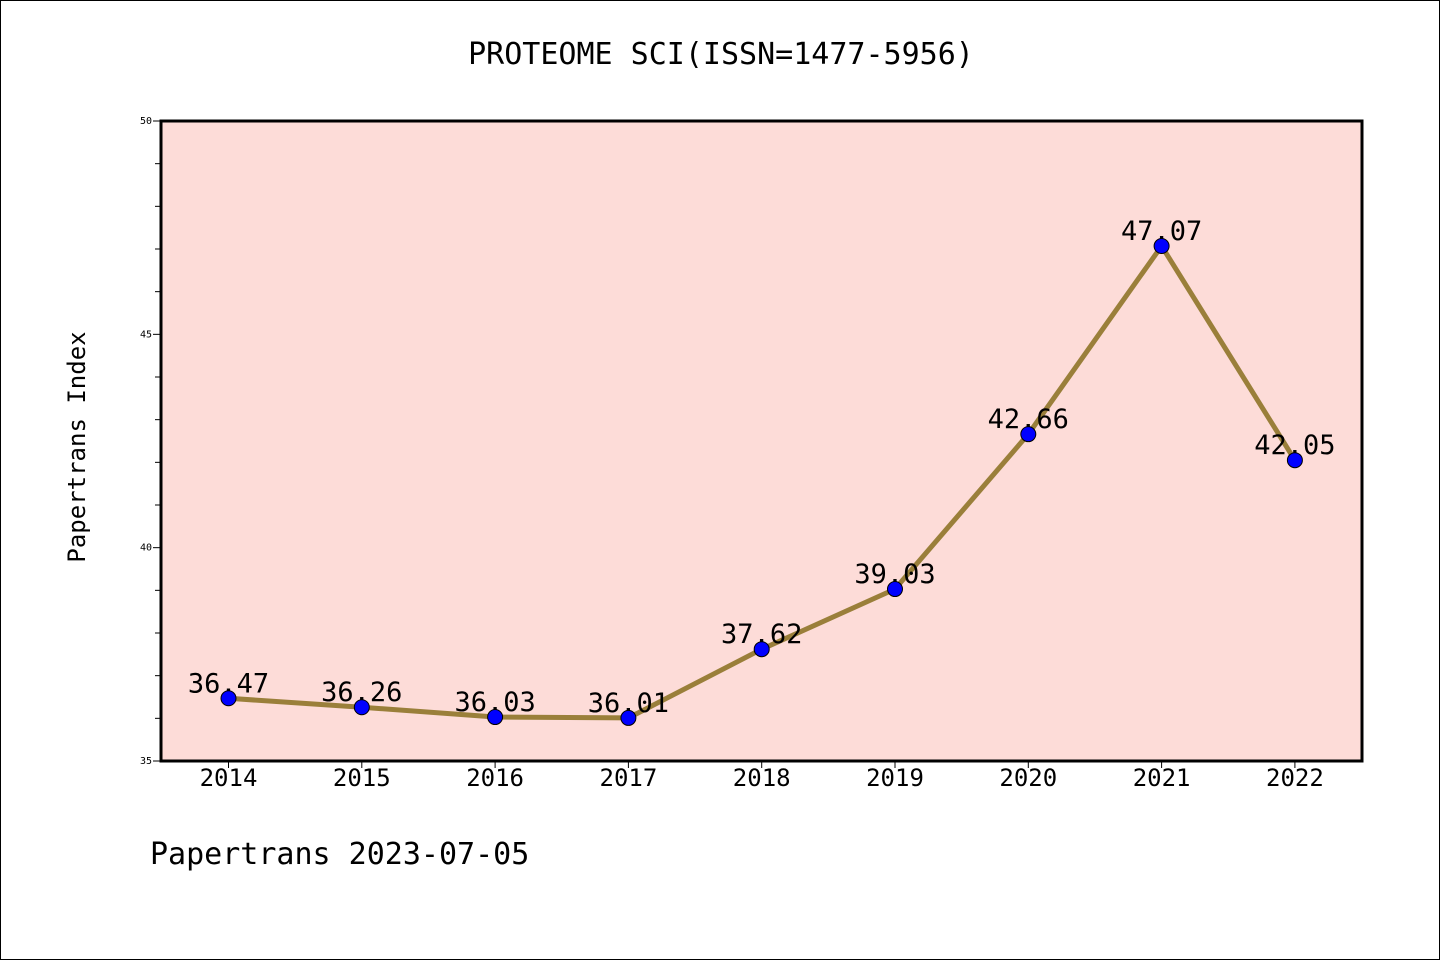  What do you see at coordinates (1295, 778) in the screenshot?
I see `x-tick-label: 2022` at bounding box center [1295, 778].